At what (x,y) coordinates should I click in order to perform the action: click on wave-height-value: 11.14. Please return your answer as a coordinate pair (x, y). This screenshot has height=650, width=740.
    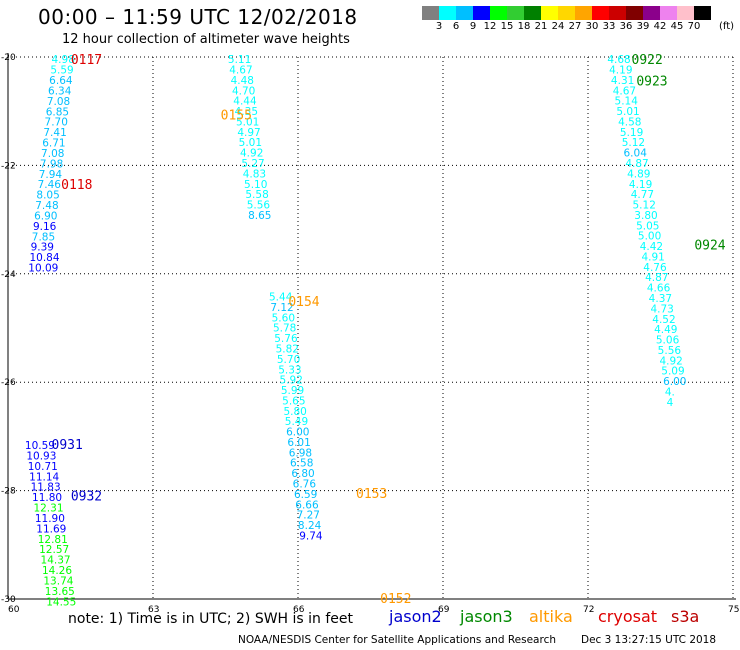
    Looking at the image, I should click on (44, 477).